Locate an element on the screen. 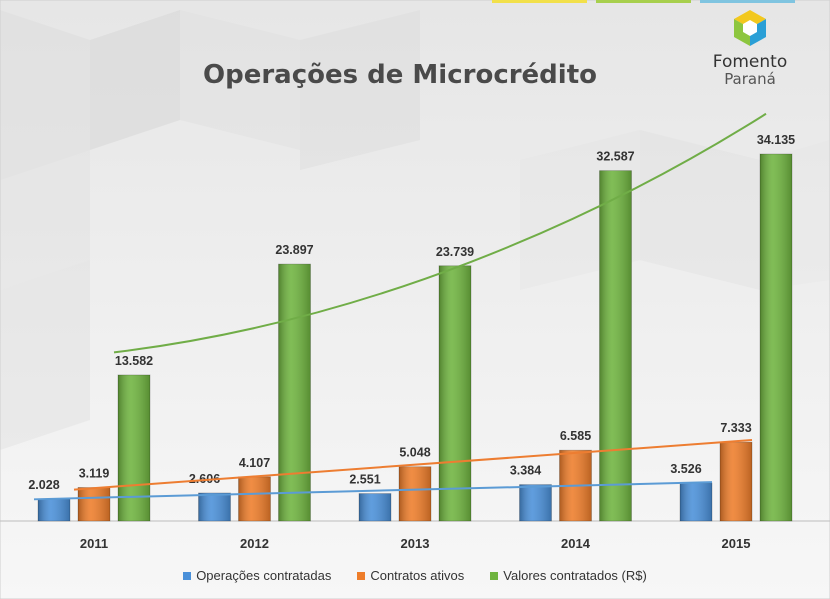 The image size is (830, 599). data-label-2014-series-0: 3.384 is located at coordinates (525, 471).